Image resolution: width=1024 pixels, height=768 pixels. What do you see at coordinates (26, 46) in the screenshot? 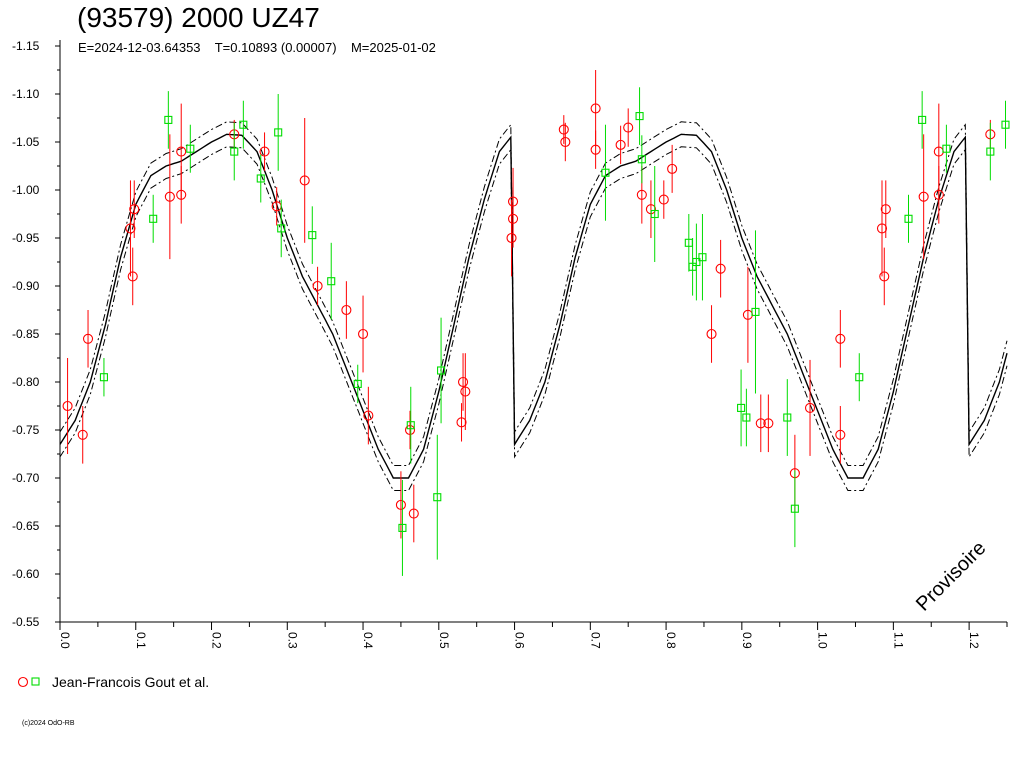
I see `y-tick-label: -1.15` at bounding box center [26, 46].